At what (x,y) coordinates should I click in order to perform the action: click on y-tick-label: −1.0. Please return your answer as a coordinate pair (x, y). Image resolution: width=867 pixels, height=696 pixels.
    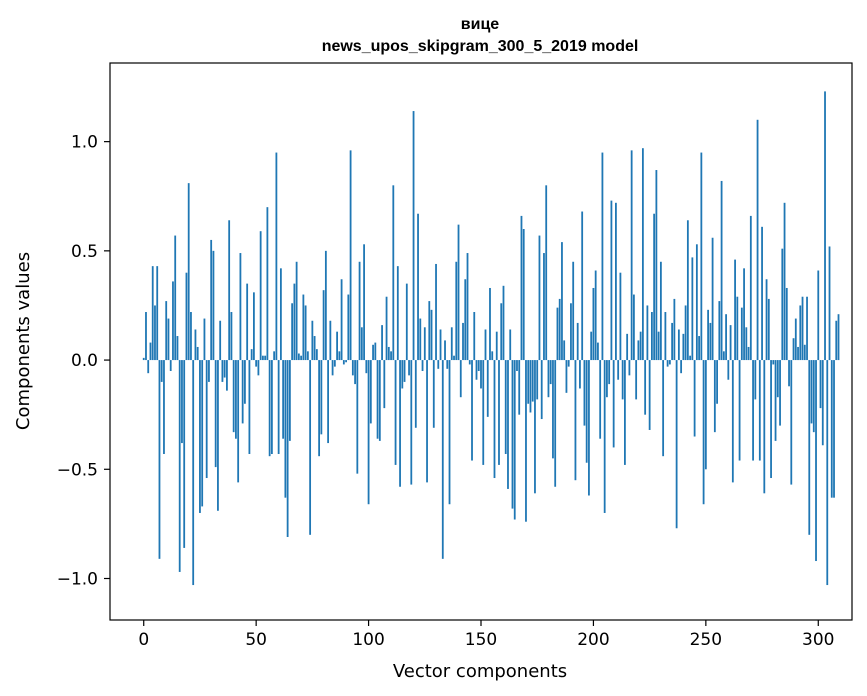
    Looking at the image, I should click on (77, 579).